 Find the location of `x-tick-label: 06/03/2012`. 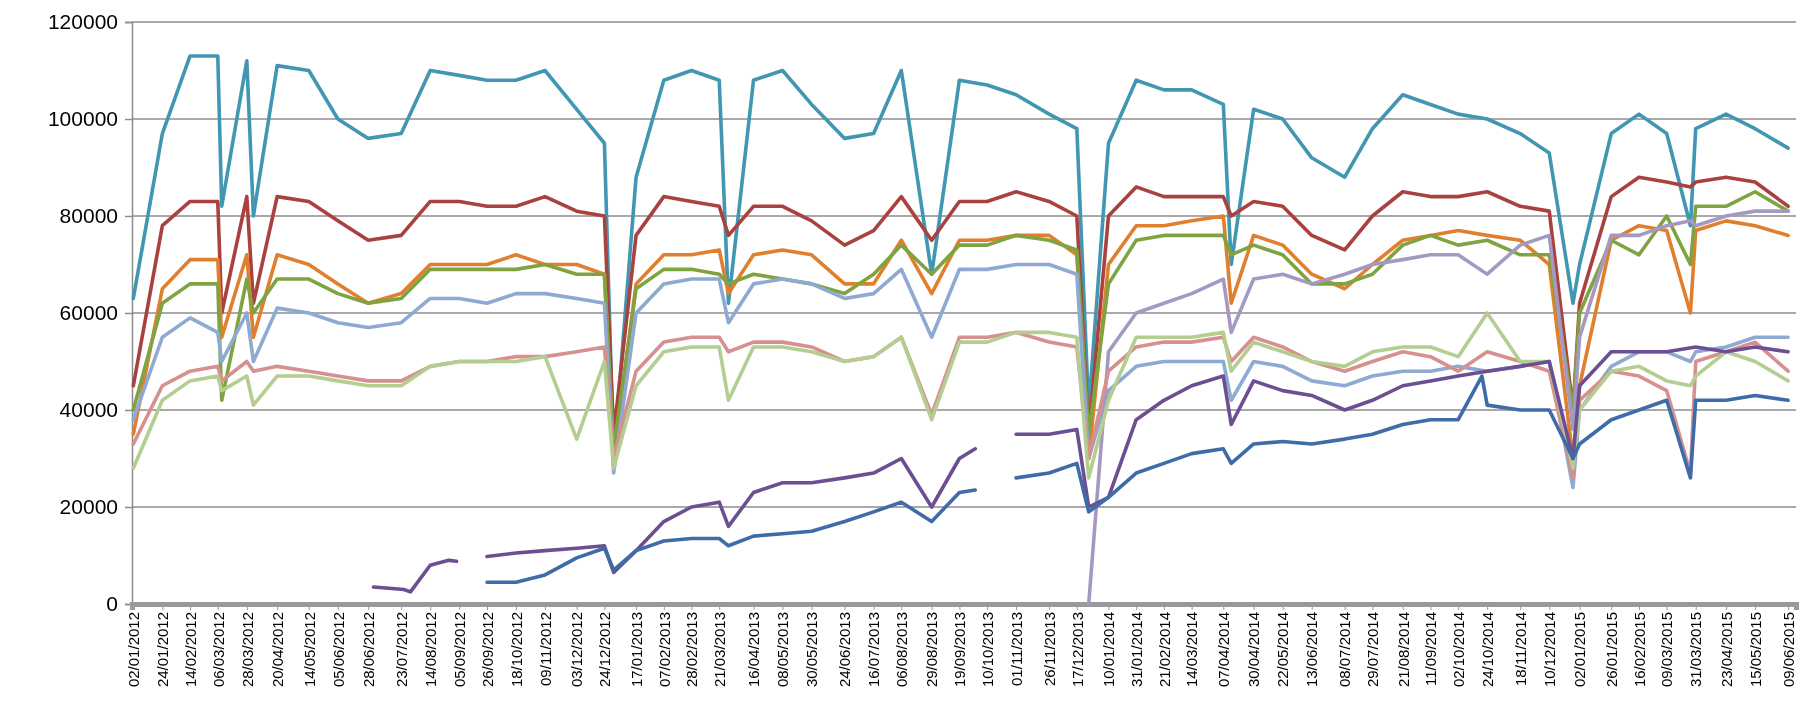

x-tick-label: 06/03/2012 is located at coordinates (218, 650).